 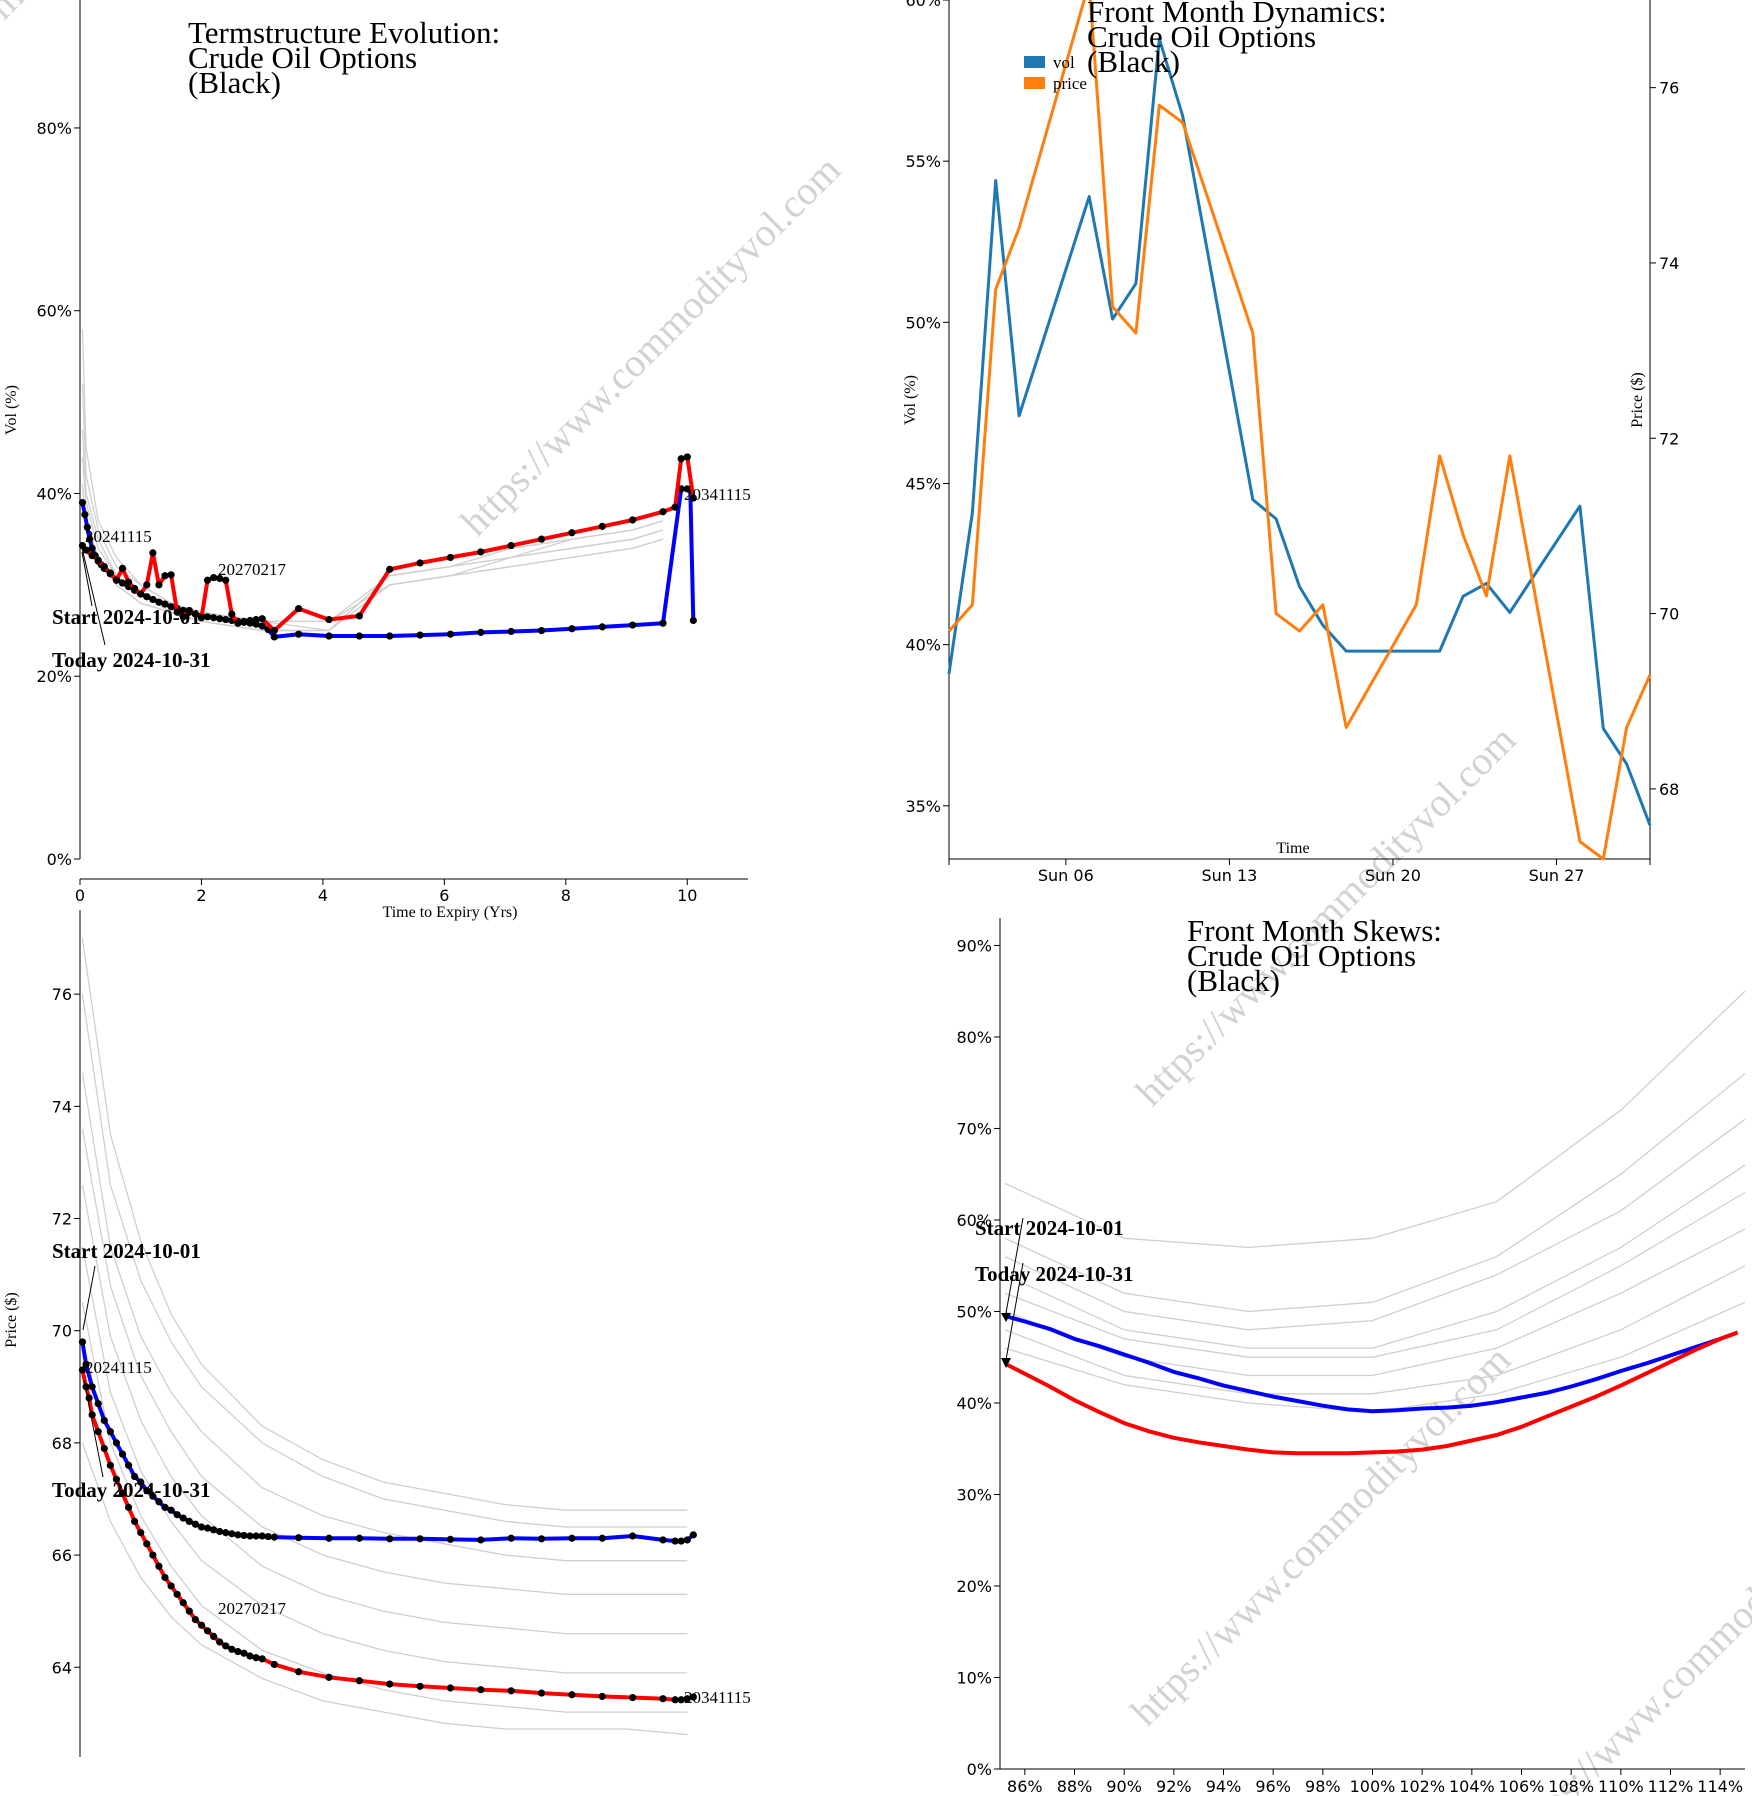 I want to click on y-tick-label: 35%, so click(x=923, y=806).